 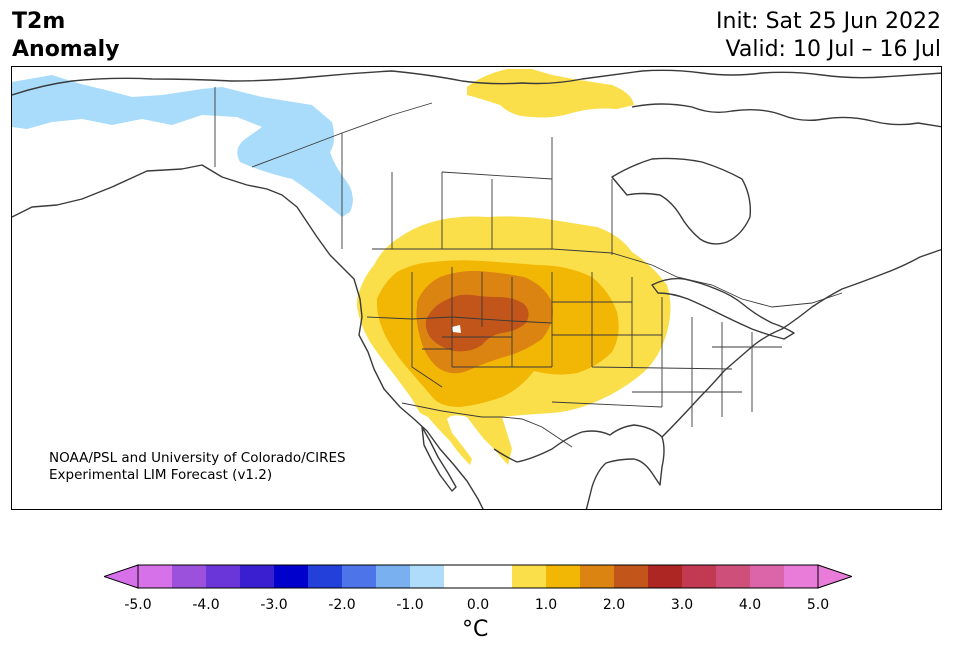 I want to click on anomaly-alaska, so click(x=182, y=146).